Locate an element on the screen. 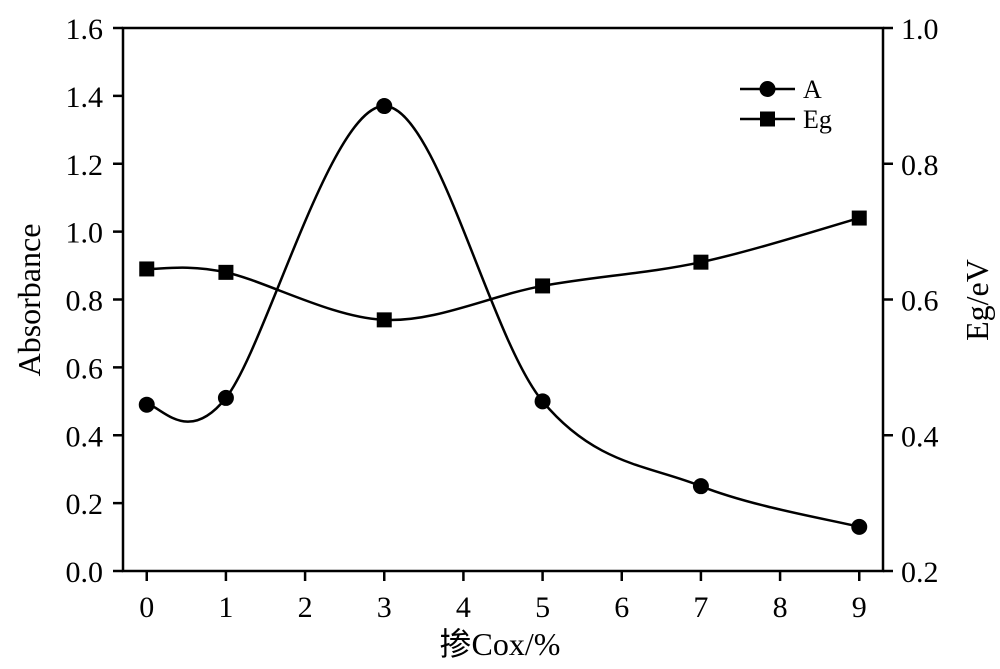  y-tick-label: 0.6 is located at coordinates (85, 368).